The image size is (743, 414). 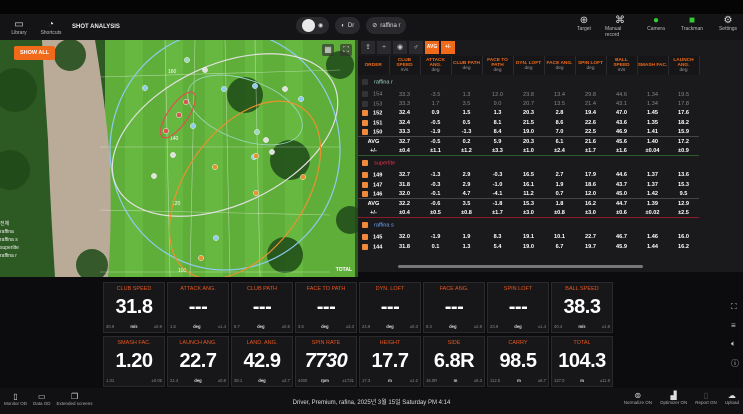 I want to click on legend-item: raffina r, so click(x=8, y=256).